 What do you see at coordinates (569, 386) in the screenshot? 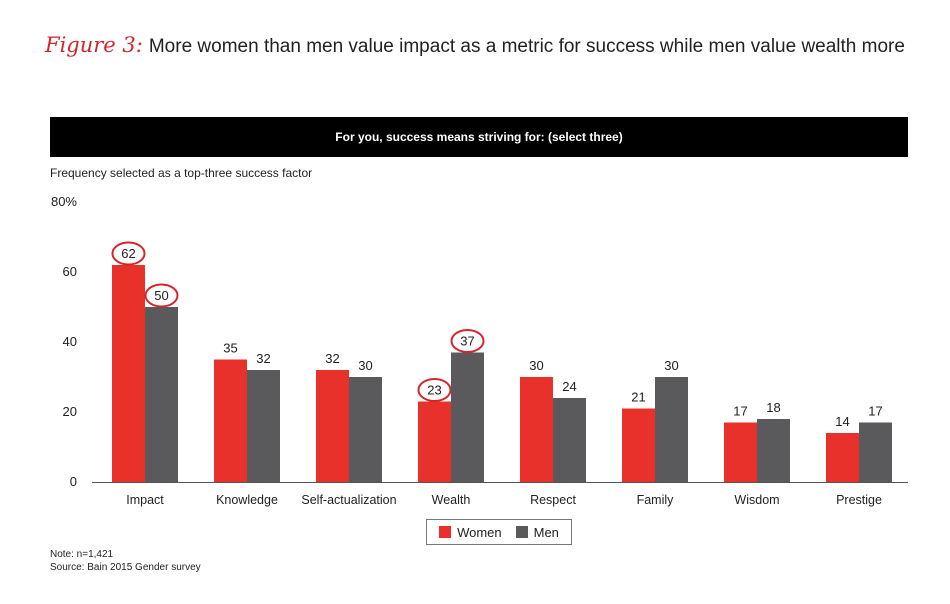
I see `data-label-men-respect: 24` at bounding box center [569, 386].